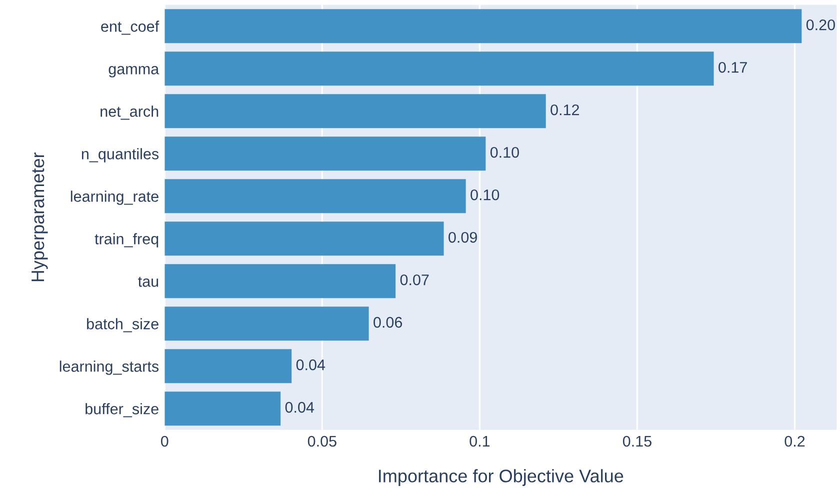 The width and height of the screenshot is (840, 493). I want to click on y-tick-label: buffer_size, so click(122, 410).